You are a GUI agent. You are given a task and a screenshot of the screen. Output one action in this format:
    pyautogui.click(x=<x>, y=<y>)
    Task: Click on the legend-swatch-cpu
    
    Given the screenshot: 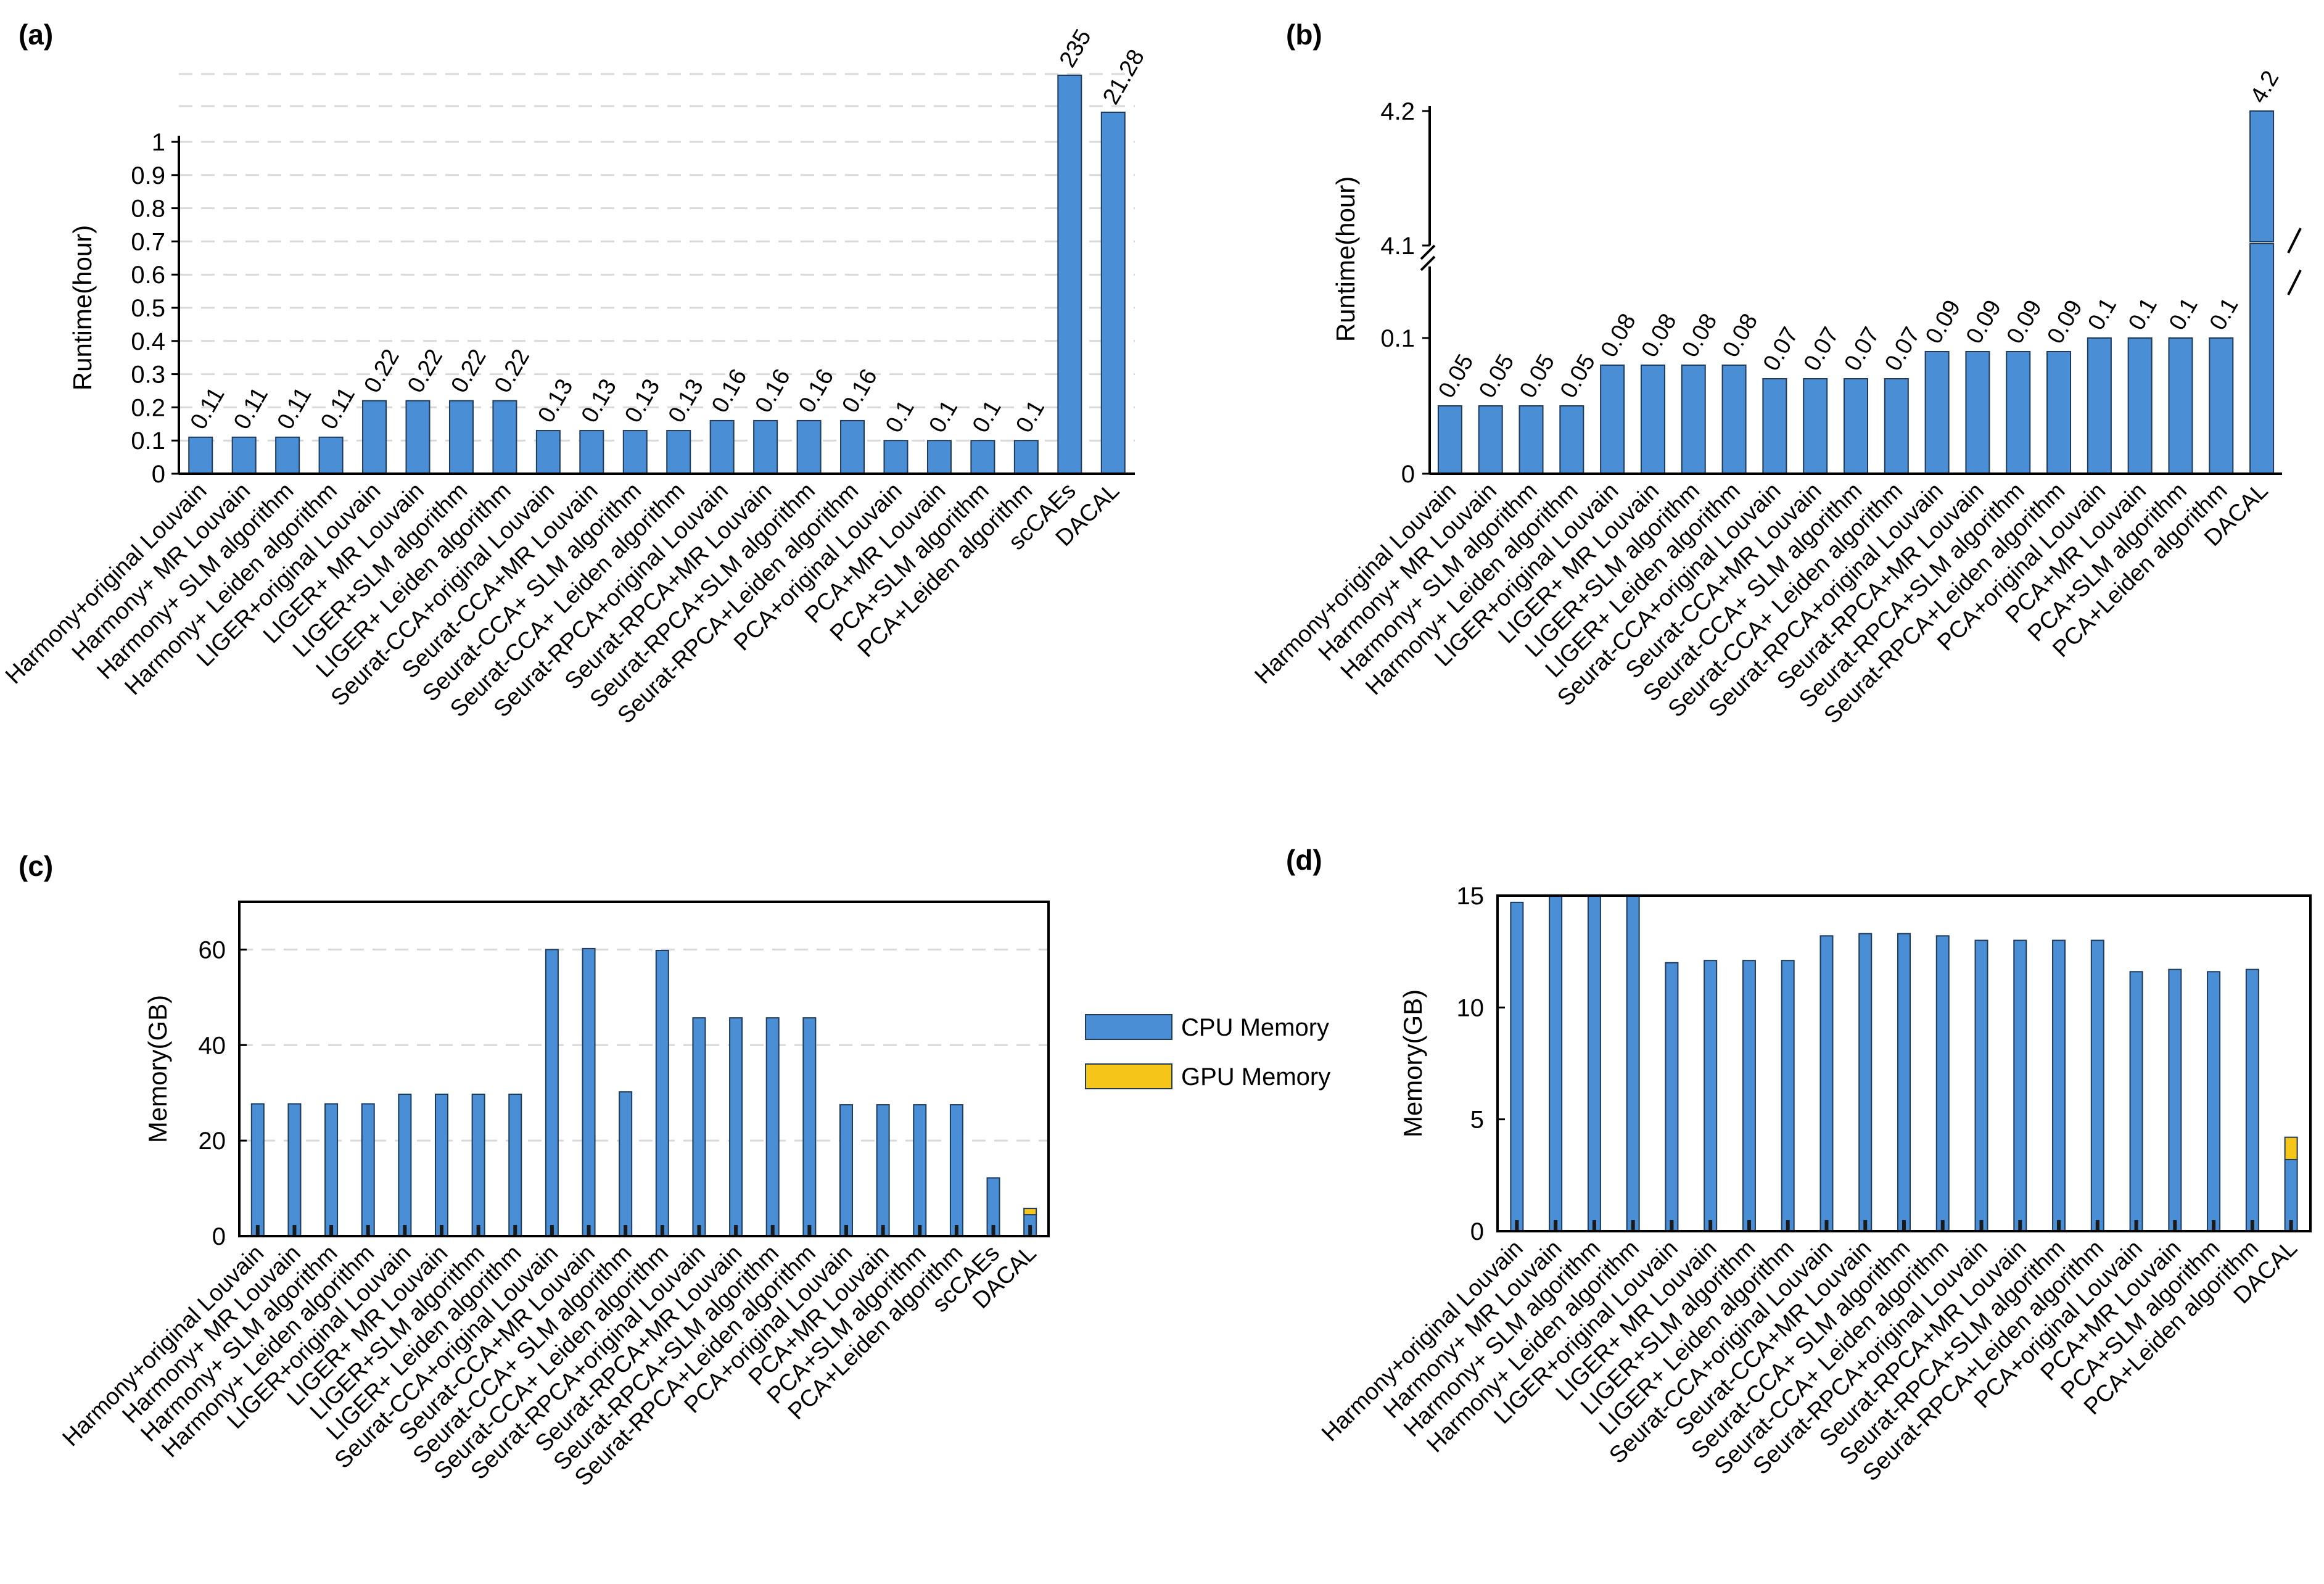 What is the action you would take?
    pyautogui.click(x=1128, y=1027)
    